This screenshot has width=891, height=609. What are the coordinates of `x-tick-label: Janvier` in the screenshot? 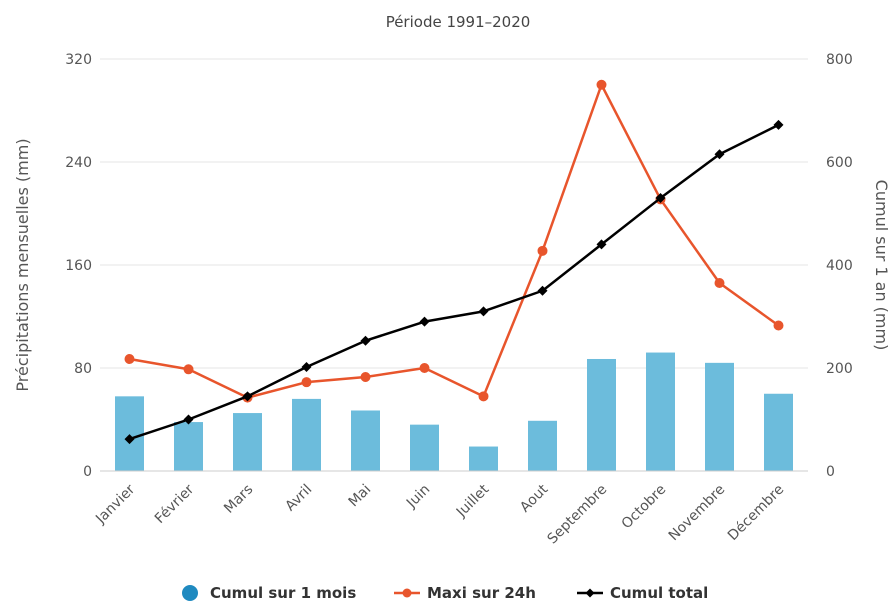 It's located at (115, 504).